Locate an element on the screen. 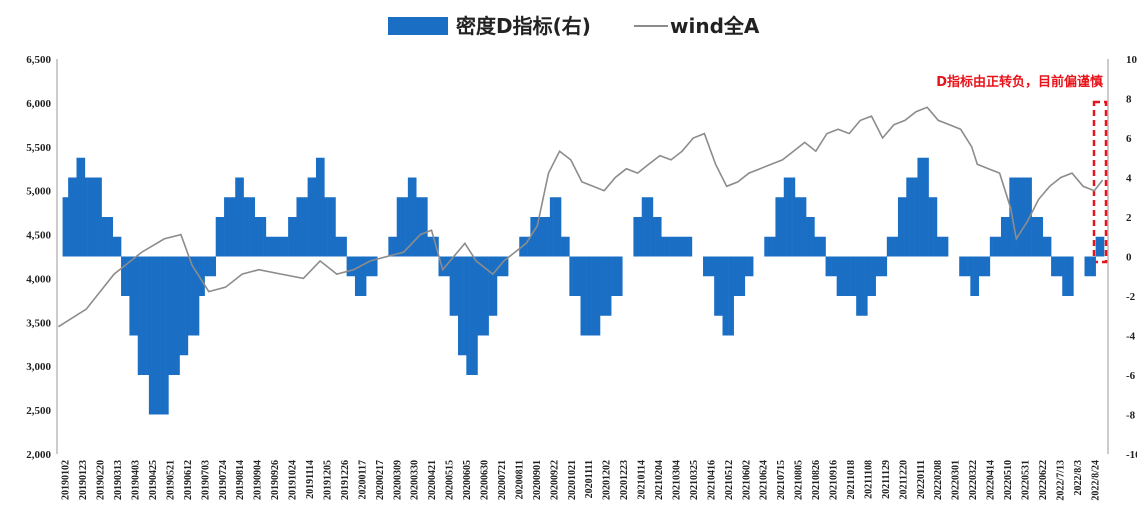 The height and width of the screenshot is (527, 1137). x-tick-label: 20191226 is located at coordinates (345, 480).